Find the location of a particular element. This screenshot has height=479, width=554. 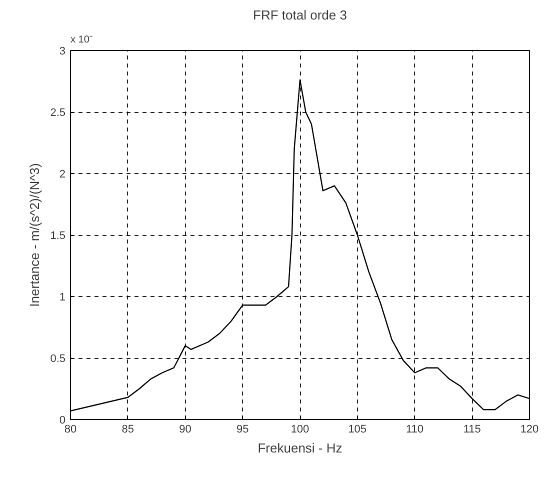

x-axis-title: Frekuensi - Hz is located at coordinates (300, 448).